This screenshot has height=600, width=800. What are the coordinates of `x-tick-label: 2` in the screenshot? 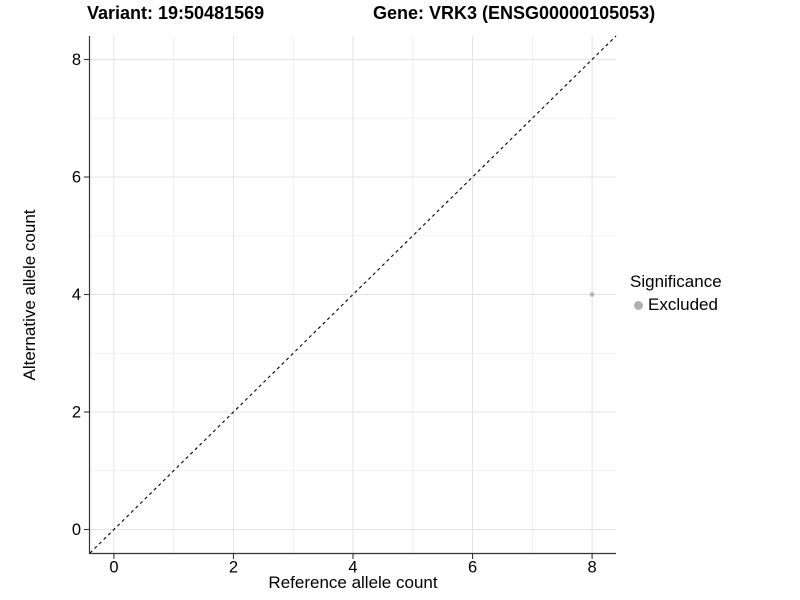 It's located at (233, 568).